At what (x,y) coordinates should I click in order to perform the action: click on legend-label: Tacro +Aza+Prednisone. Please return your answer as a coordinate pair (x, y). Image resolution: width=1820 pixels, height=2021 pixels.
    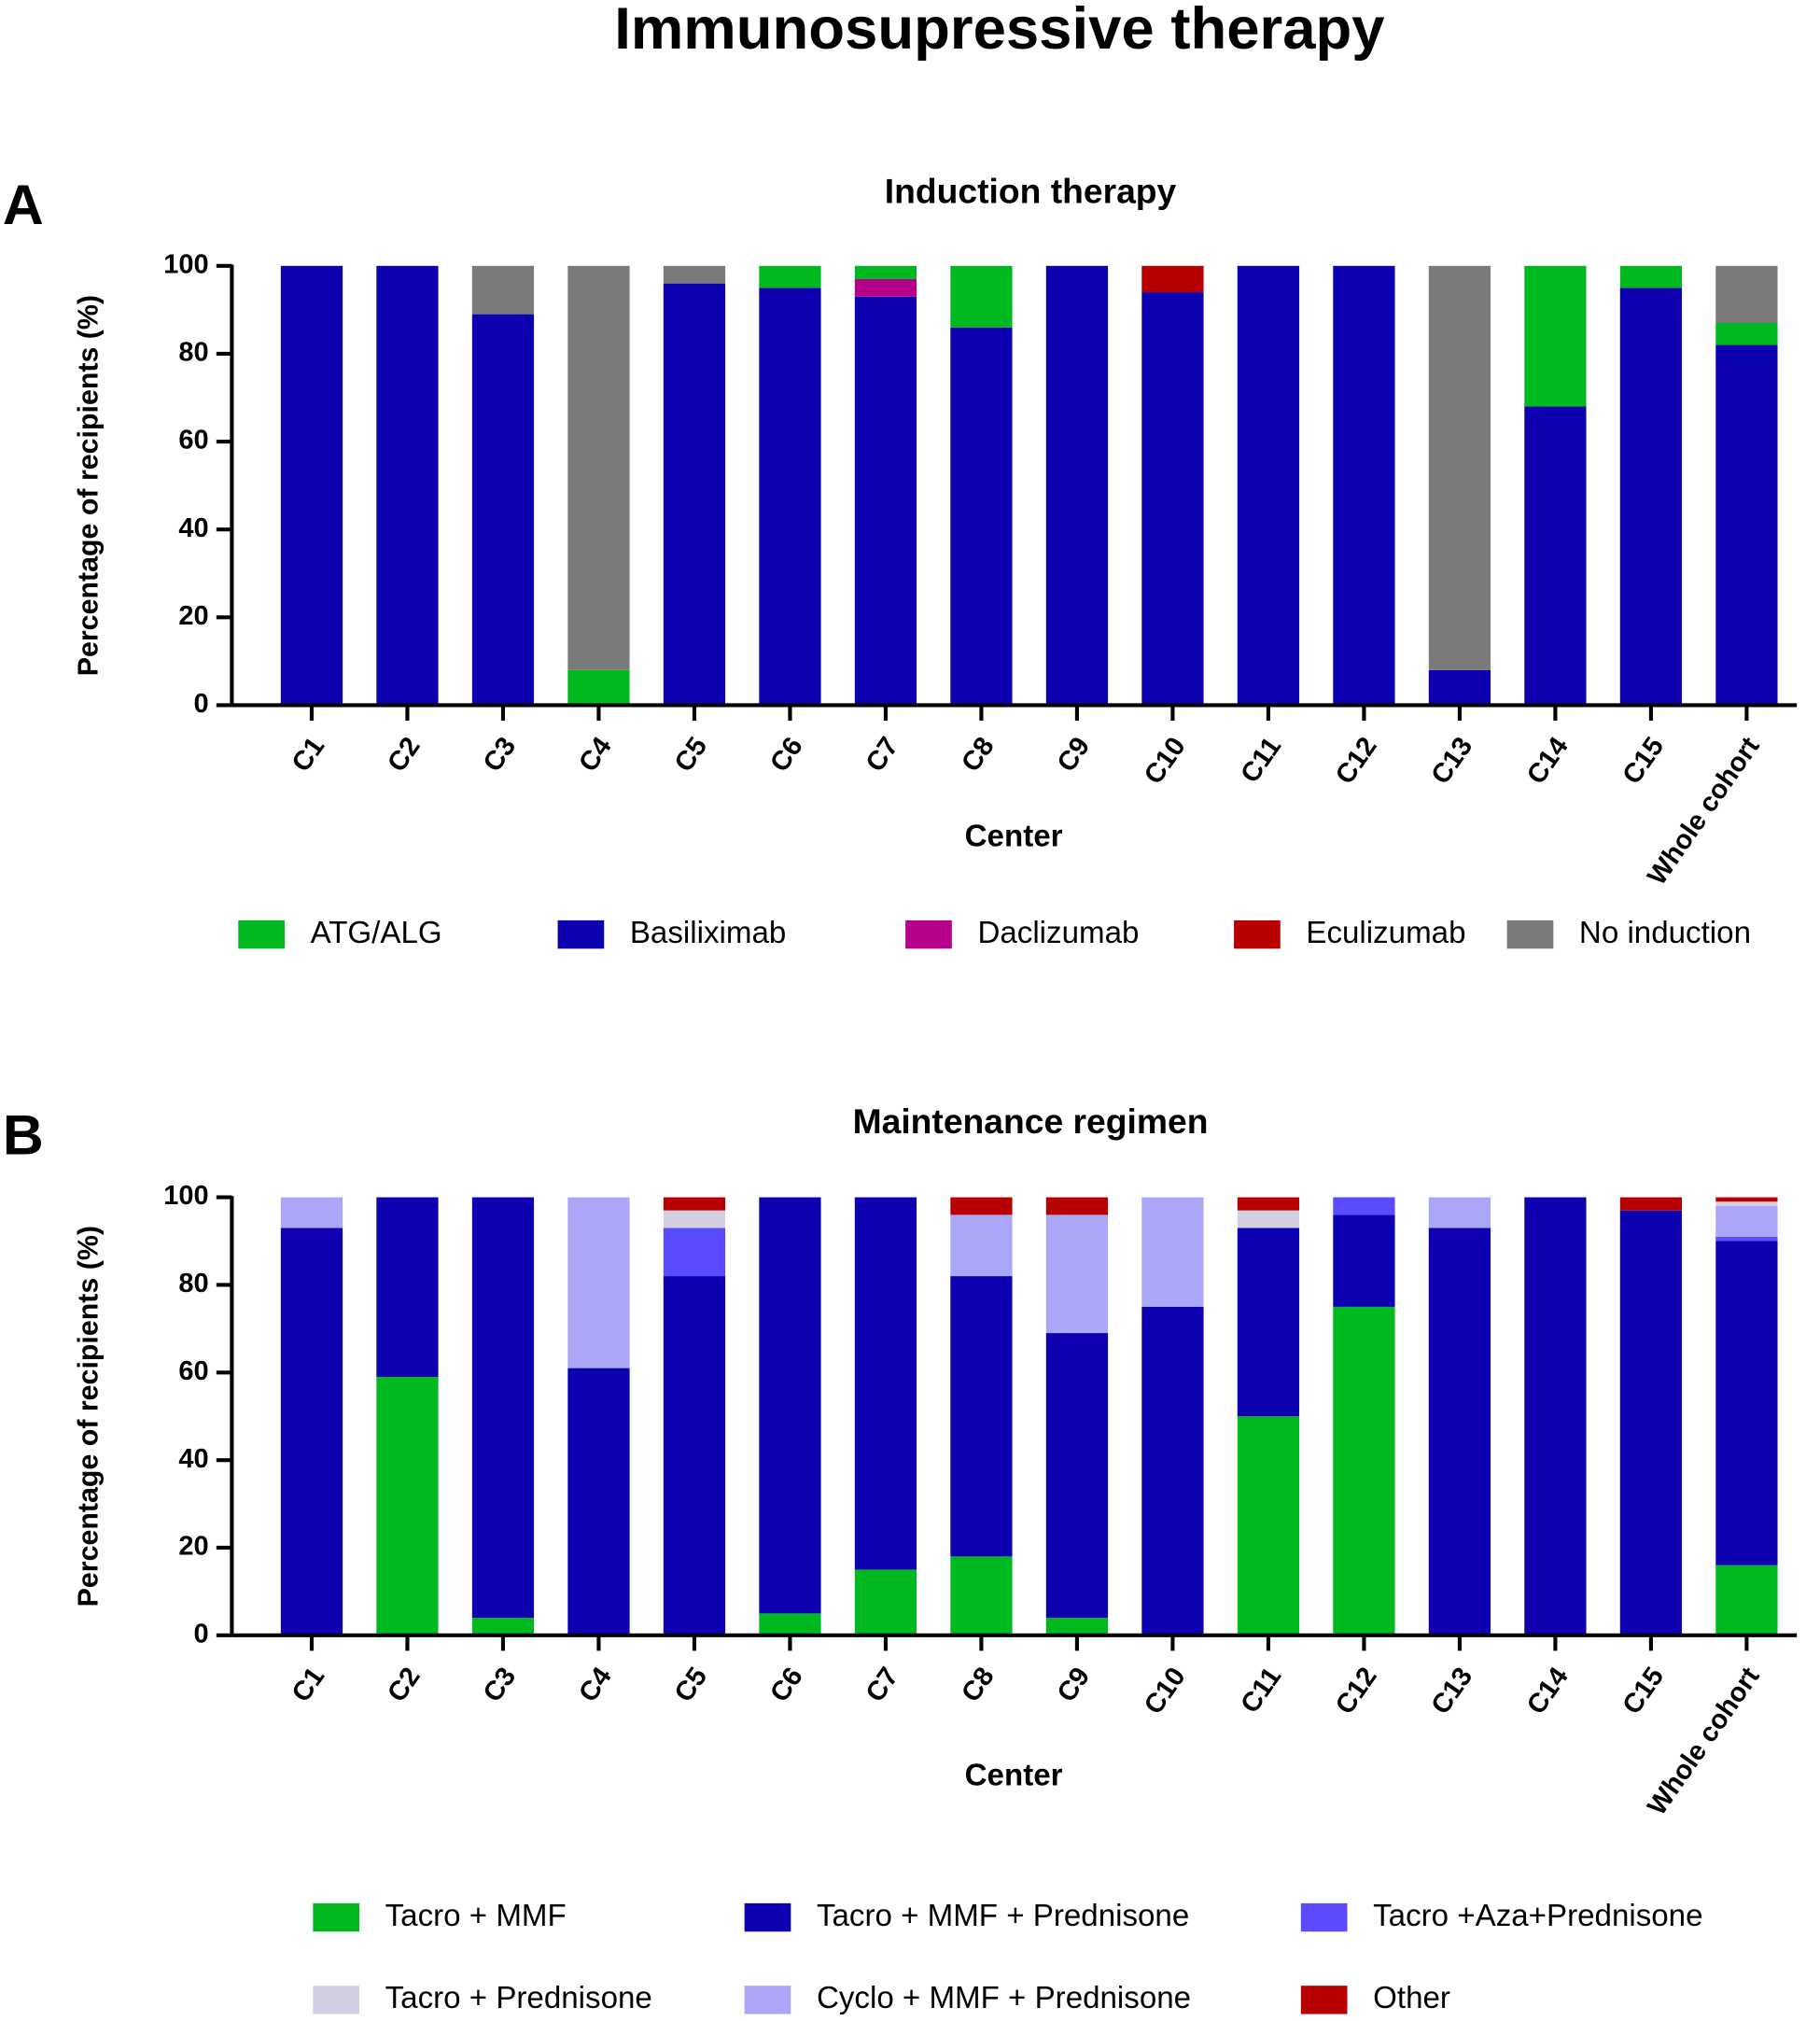
    Looking at the image, I should click on (1537, 1916).